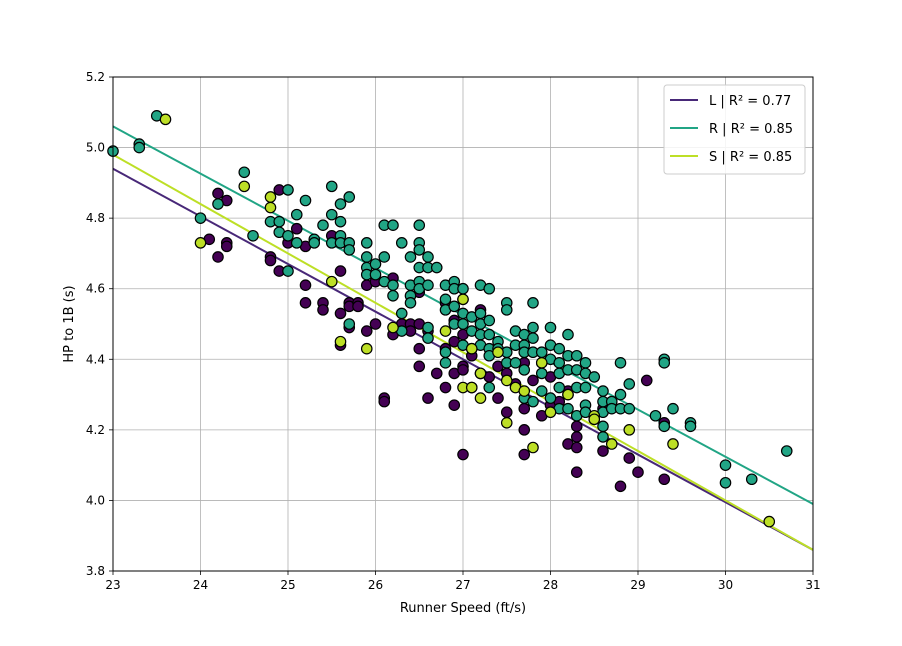 This screenshot has width=902, height=646. What do you see at coordinates (550, 585) in the screenshot?
I see `x-tick-label: 28` at bounding box center [550, 585].